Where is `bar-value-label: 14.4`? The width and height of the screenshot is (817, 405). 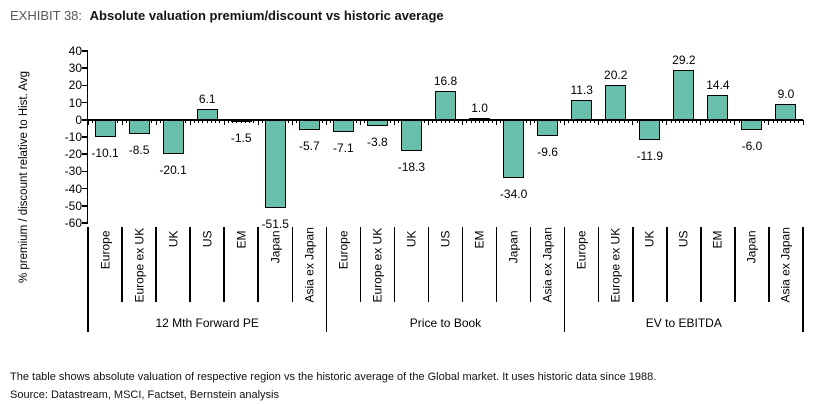 bar-value-label: 14.4 is located at coordinates (718, 85).